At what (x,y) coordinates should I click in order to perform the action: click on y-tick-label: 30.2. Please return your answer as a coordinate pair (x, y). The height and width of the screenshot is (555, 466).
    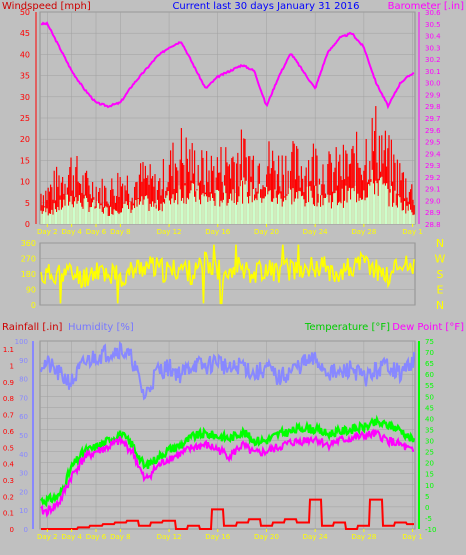
    Looking at the image, I should click on (433, 60).